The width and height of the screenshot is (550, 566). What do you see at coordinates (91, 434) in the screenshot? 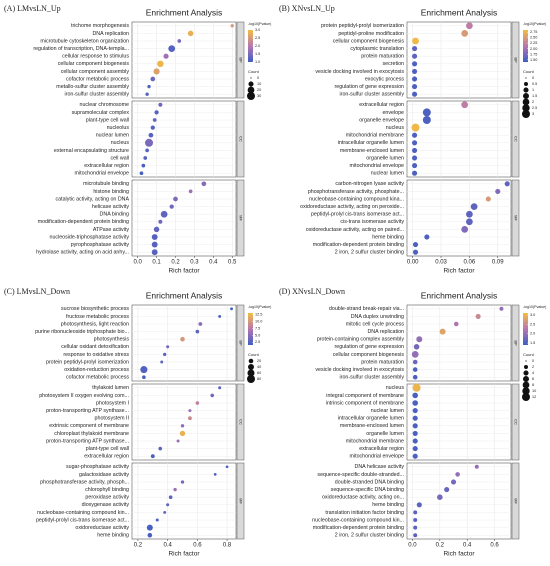
I see `category-label: chloroplast thylakoid membrane` at bounding box center [91, 434].